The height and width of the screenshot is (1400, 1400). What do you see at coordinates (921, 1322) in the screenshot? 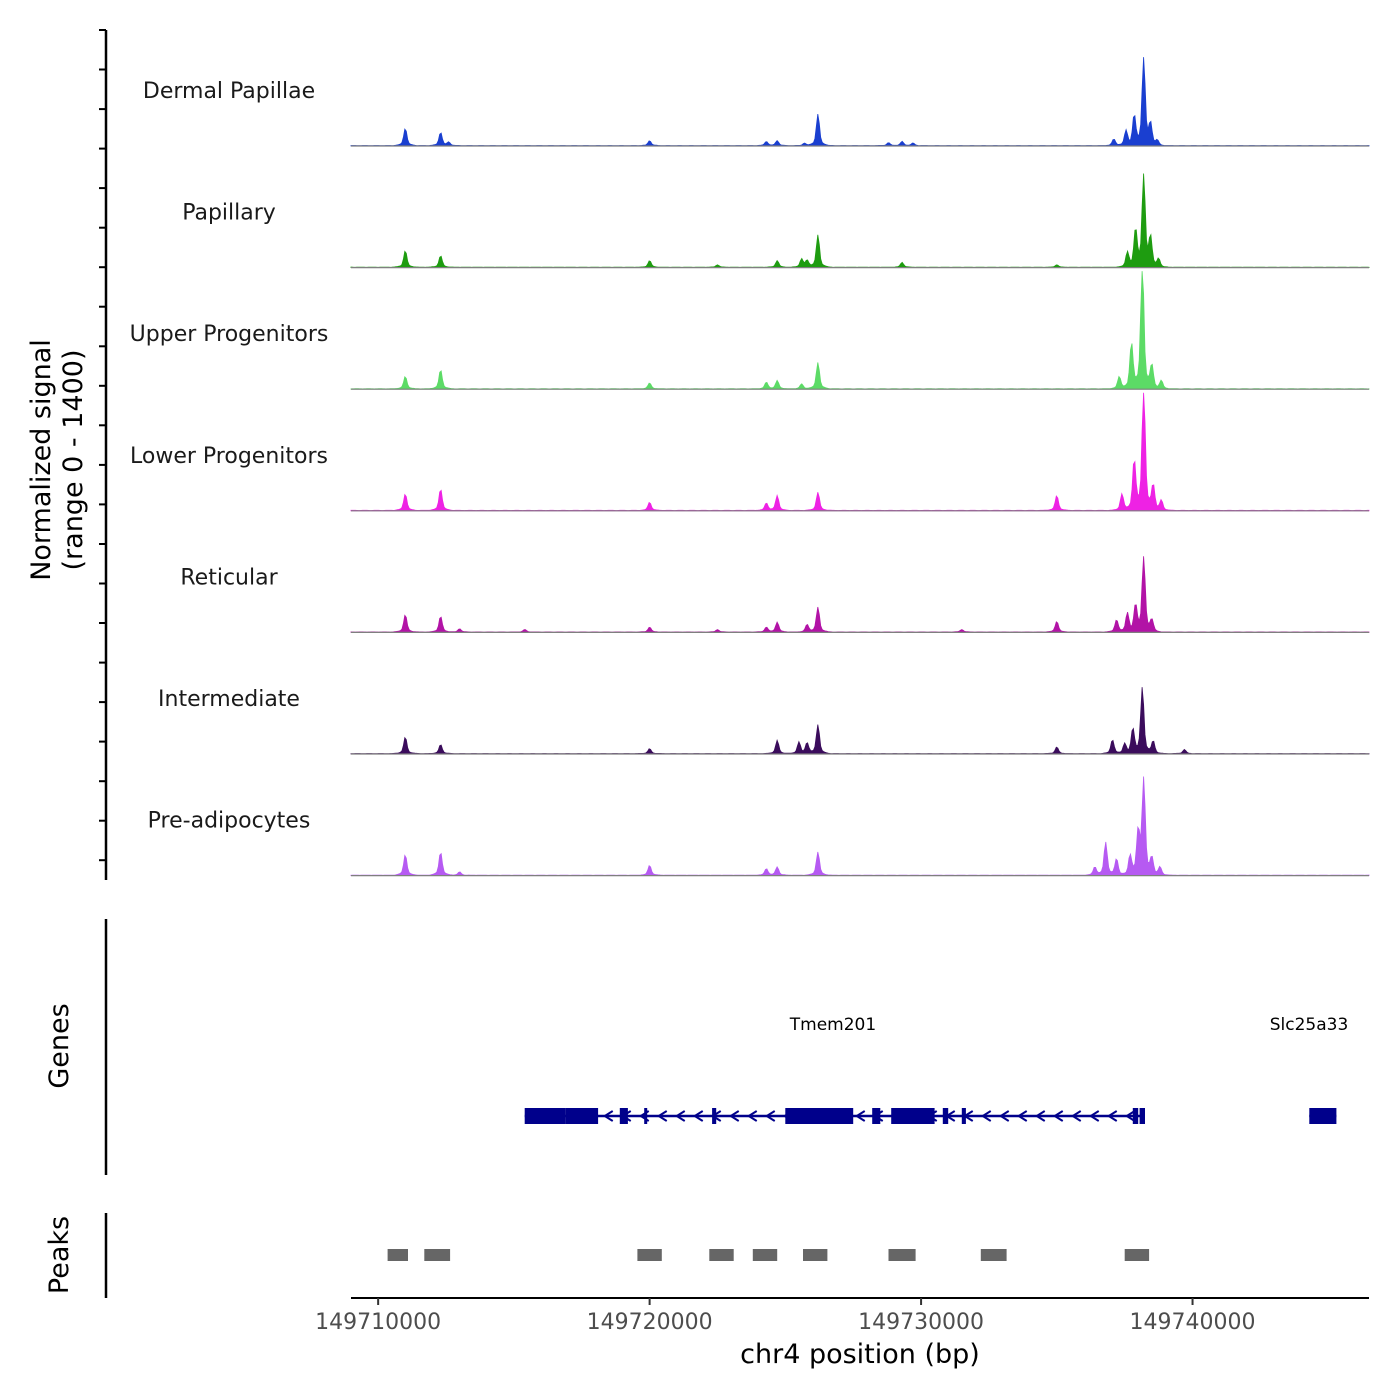
I see `x-tick-label: 149730000` at bounding box center [921, 1322].